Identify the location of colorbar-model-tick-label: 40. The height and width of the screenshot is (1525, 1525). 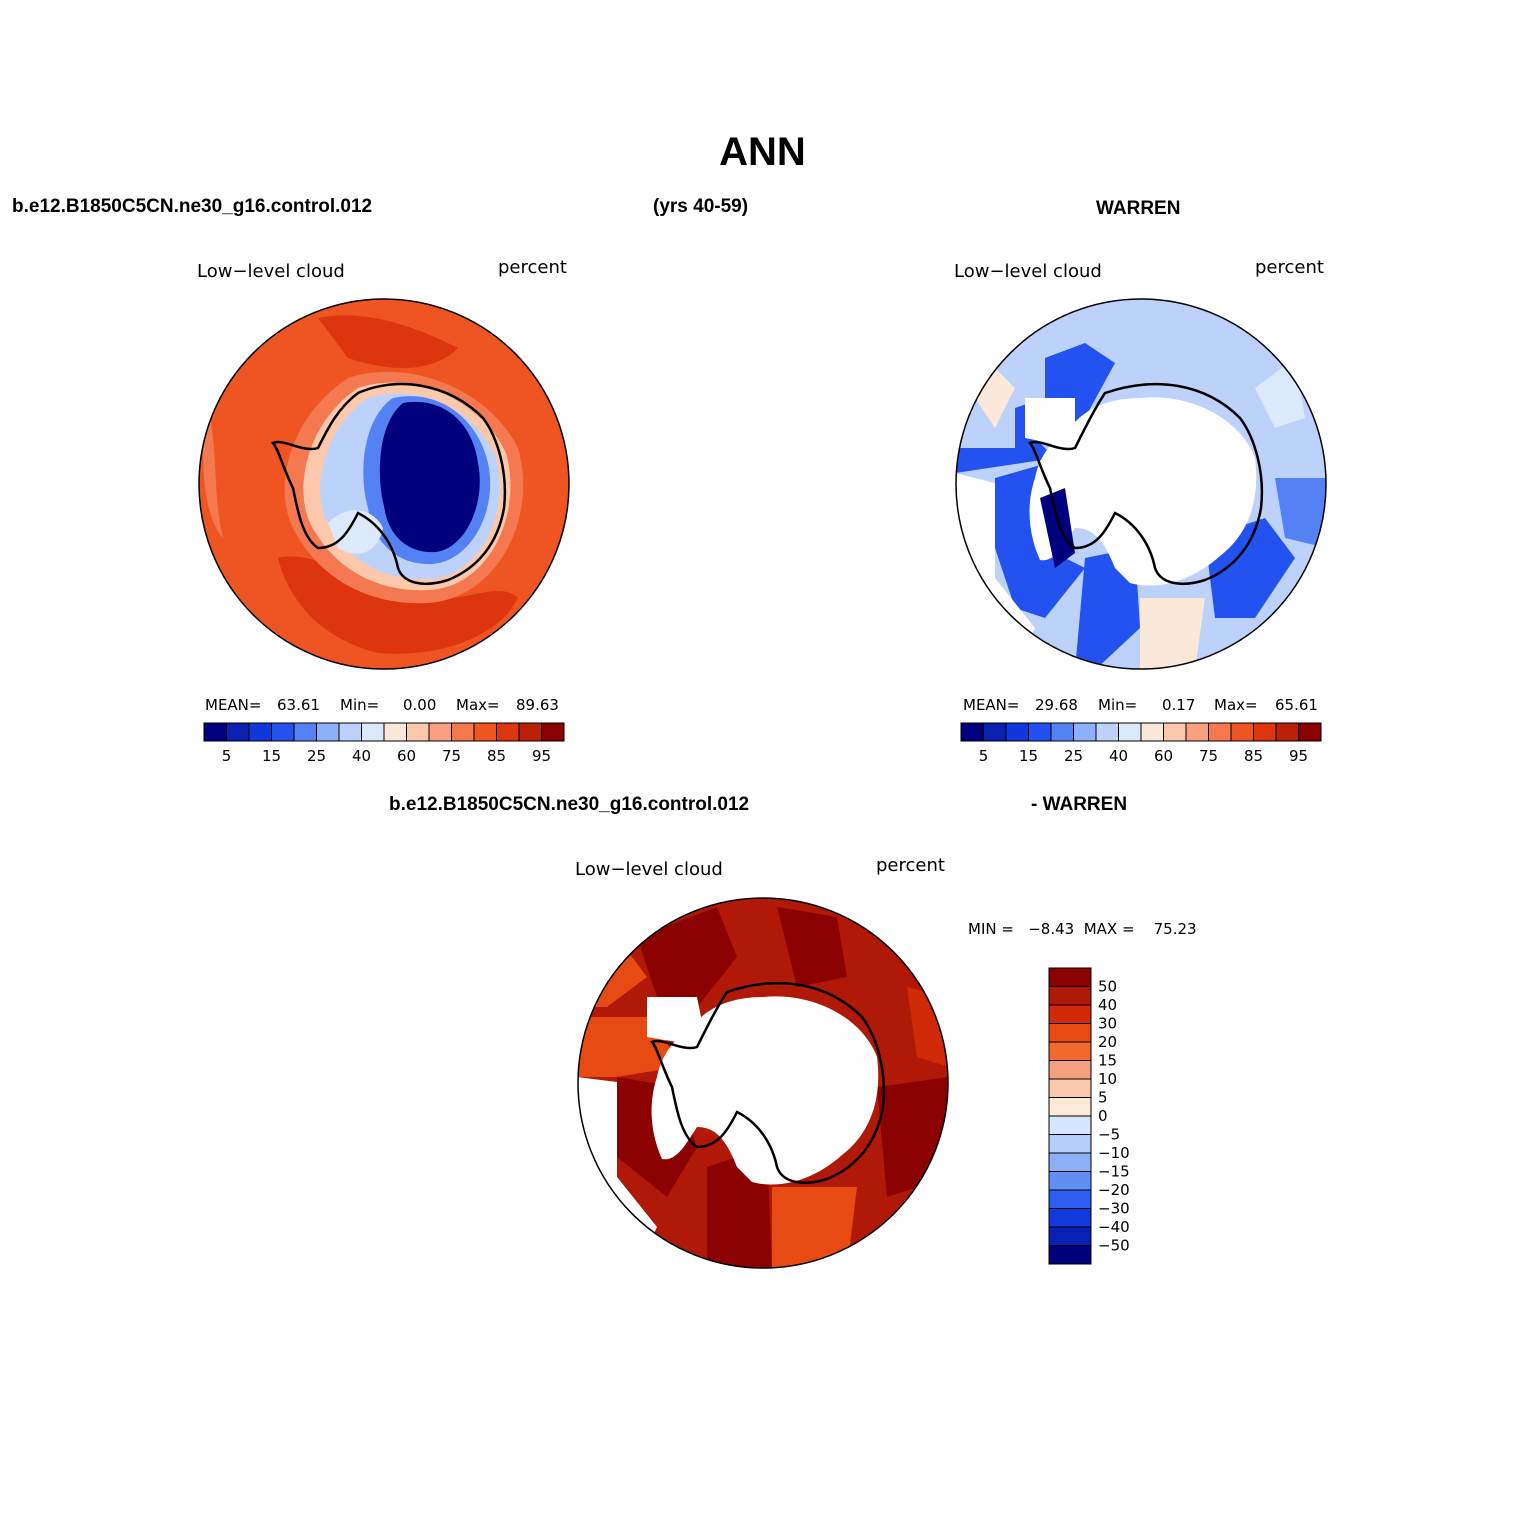
(361, 756).